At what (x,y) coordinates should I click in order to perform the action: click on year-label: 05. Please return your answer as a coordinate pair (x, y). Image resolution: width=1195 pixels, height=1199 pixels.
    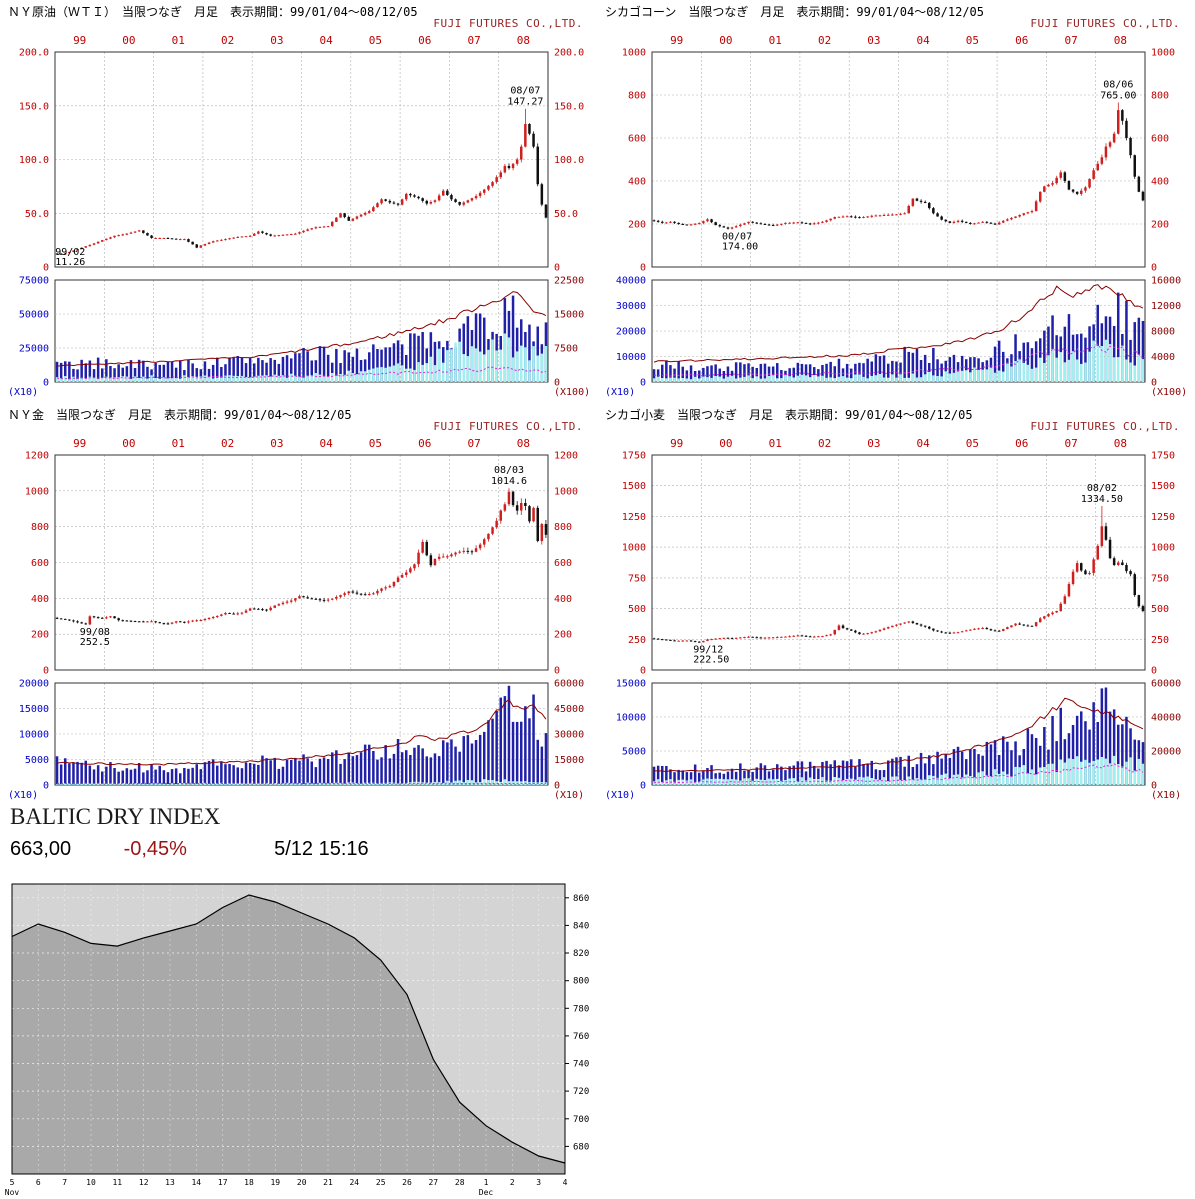
    Looking at the image, I should click on (375, 443).